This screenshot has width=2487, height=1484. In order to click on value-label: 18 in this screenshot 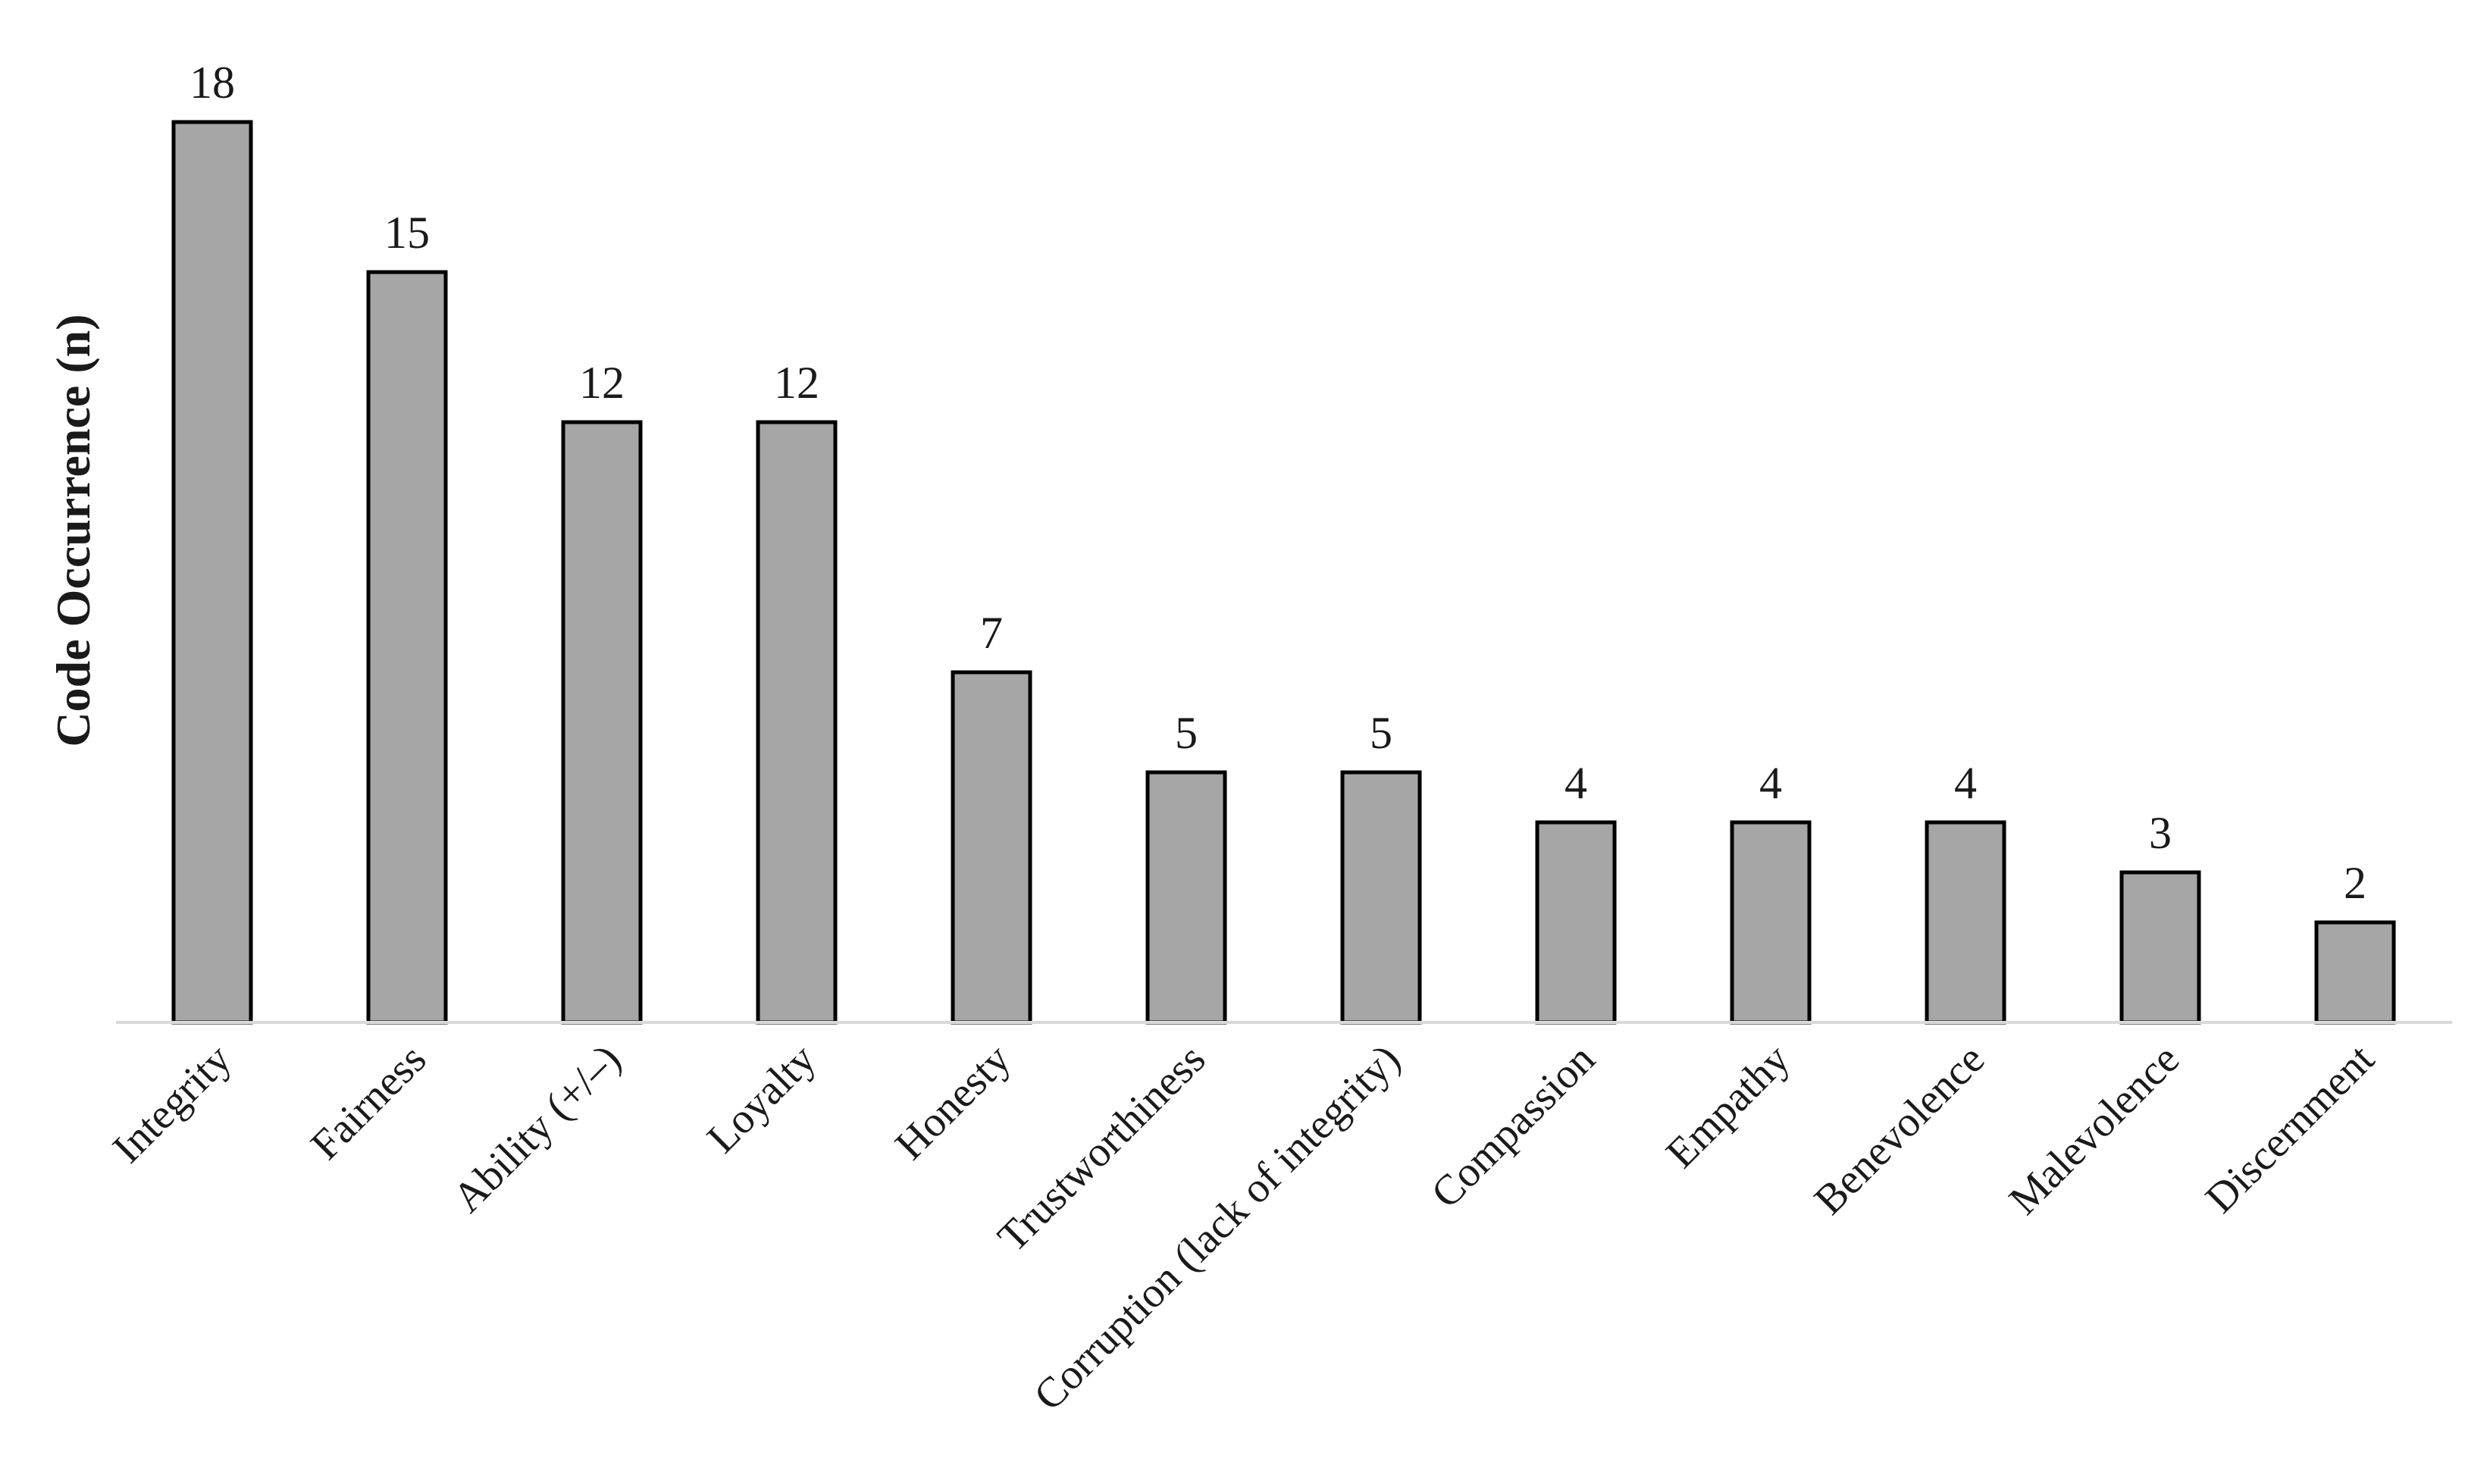, I will do `click(212, 83)`.